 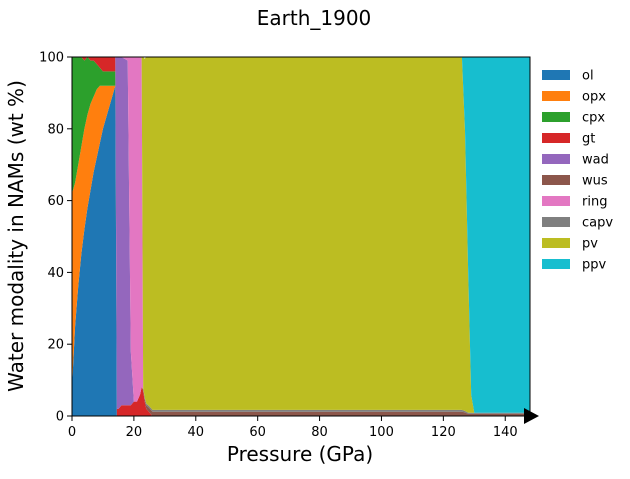 I want to click on legend-label-pv: pv, so click(x=590, y=244).